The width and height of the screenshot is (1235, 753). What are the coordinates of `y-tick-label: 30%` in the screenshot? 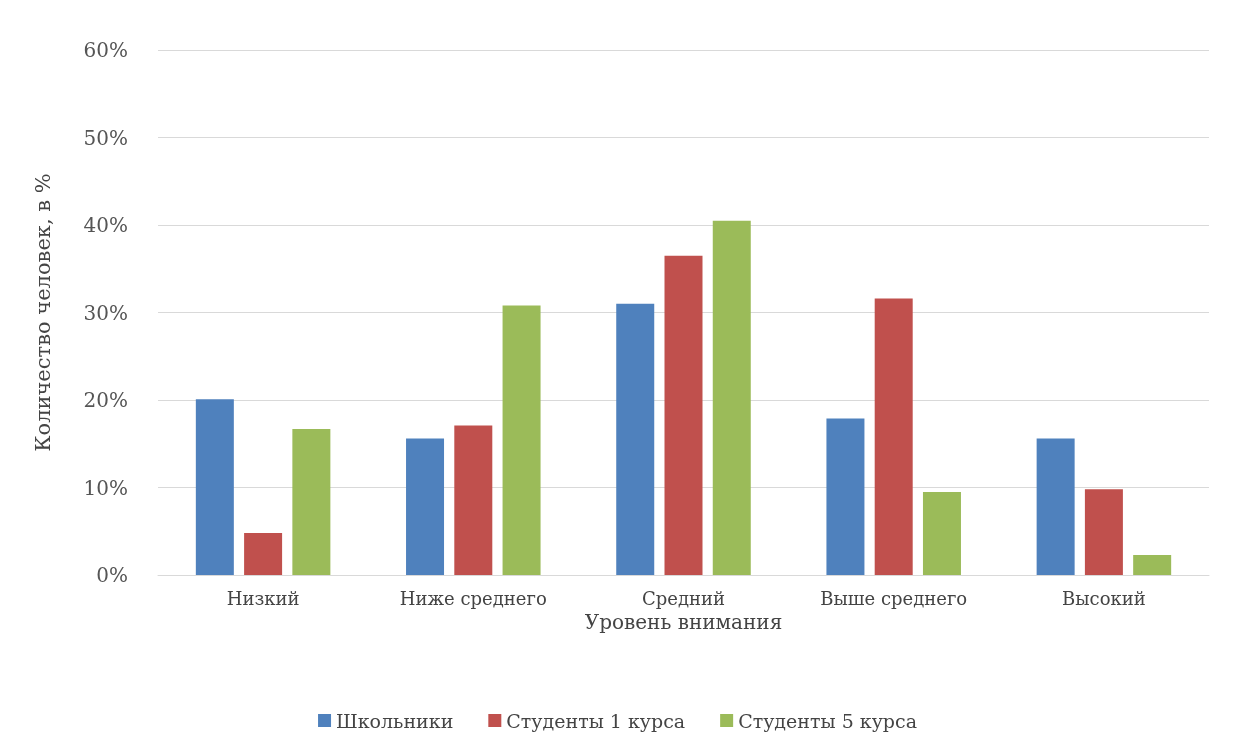 It's located at (105, 312).